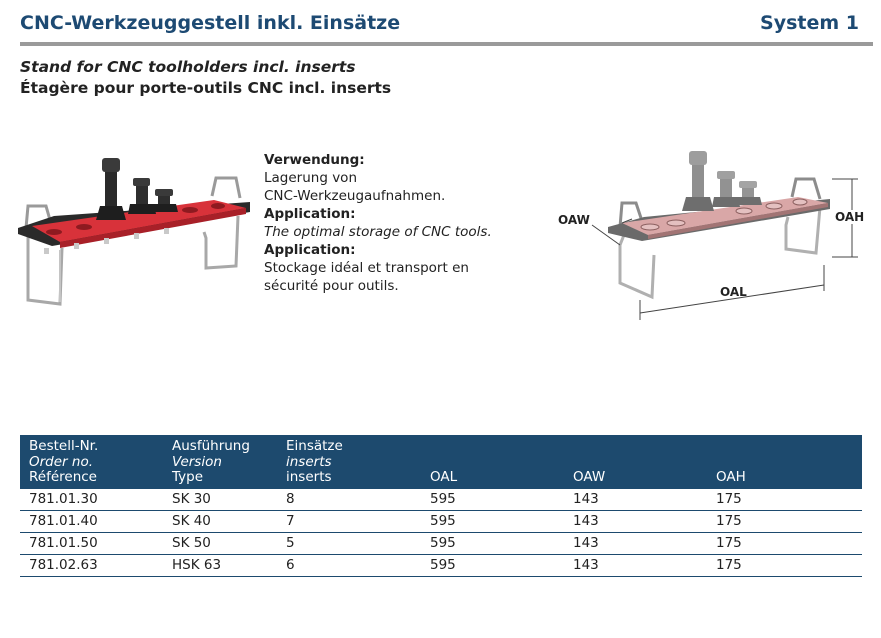 Image resolution: width=881 pixels, height=638 pixels. Describe the element at coordinates (210, 23) in the screenshot. I see `page-title: CNC-Werkzeuggestell inkl. Einsätze` at that location.